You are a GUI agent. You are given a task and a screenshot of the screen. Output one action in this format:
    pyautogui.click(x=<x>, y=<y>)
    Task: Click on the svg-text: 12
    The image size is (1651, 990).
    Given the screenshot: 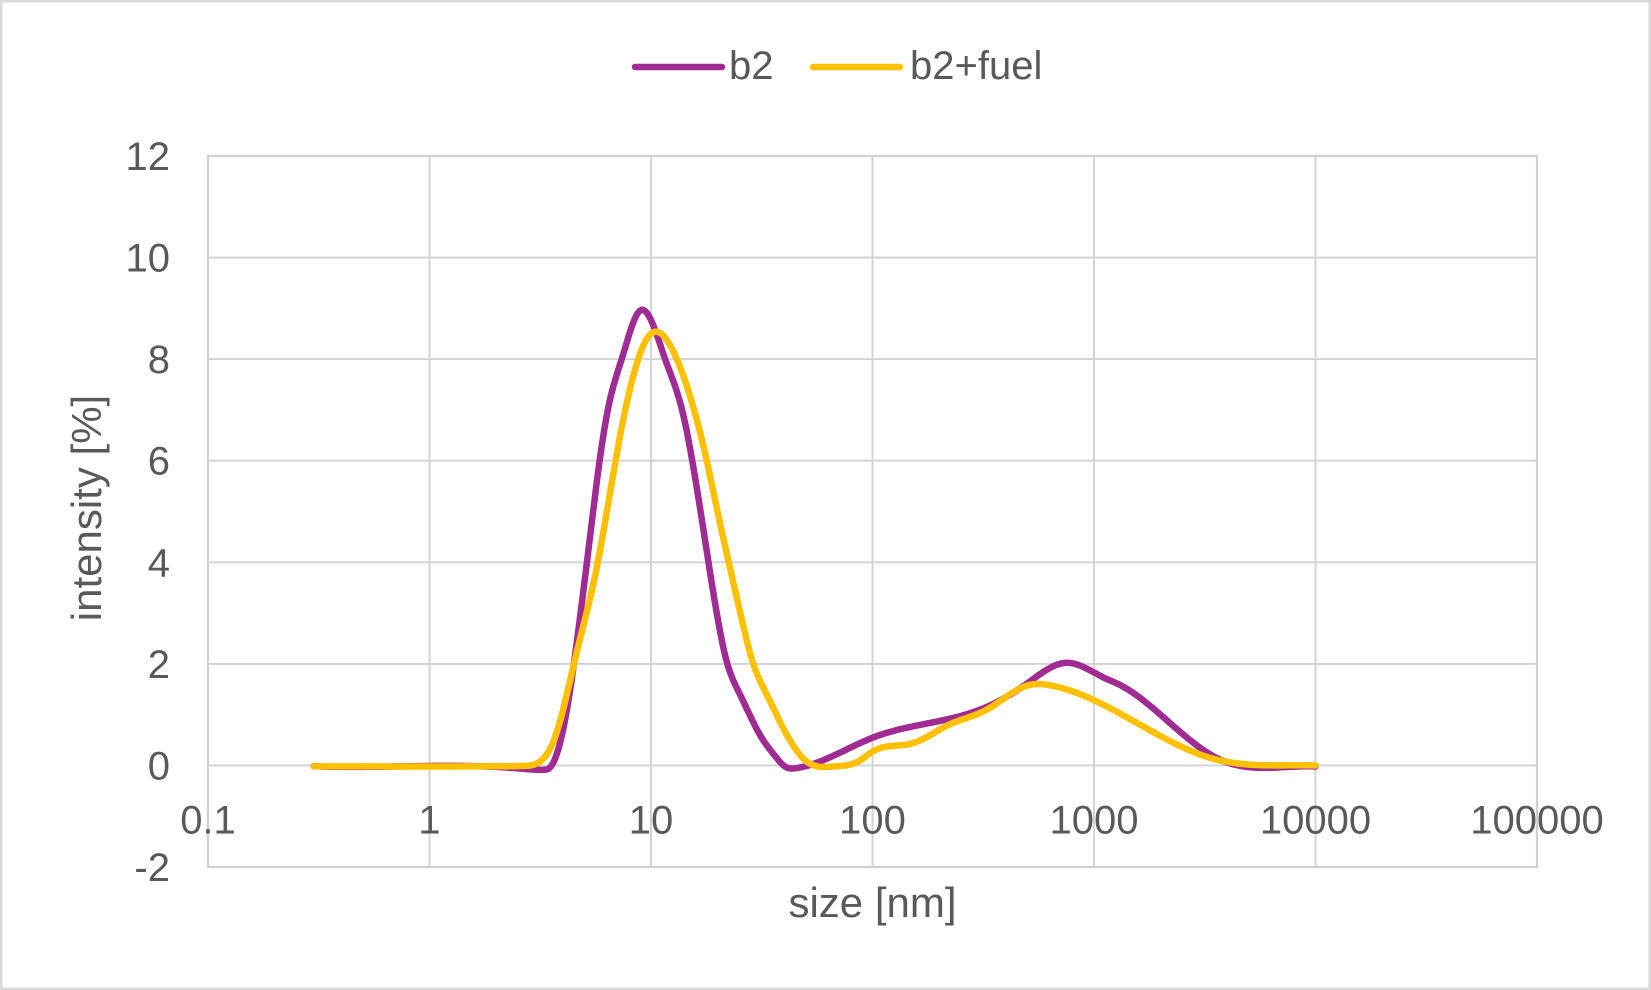 What is the action you would take?
    pyautogui.click(x=148, y=157)
    